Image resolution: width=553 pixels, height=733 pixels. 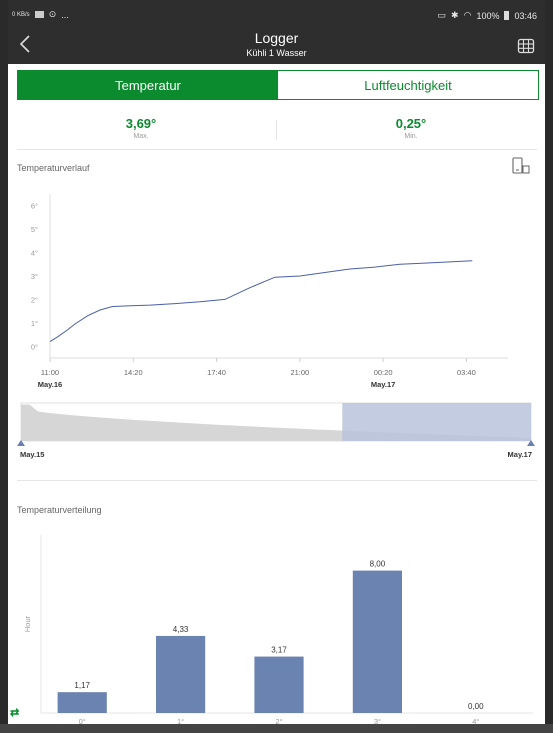 I want to click on min-value: 0,25°, so click(x=411, y=123).